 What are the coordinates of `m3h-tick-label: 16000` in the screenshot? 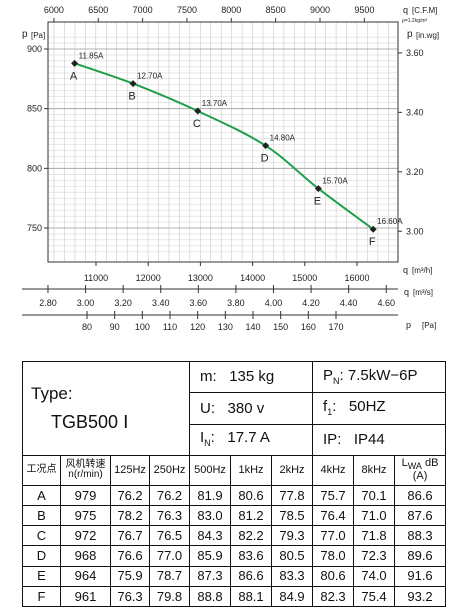 It's located at (356, 278).